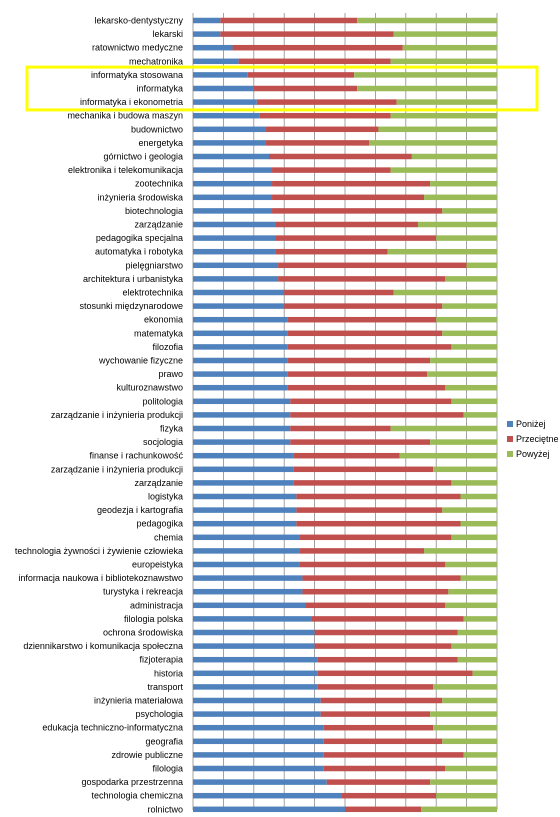  Describe the element at coordinates (161, 660) in the screenshot. I see `category-label: fizjoterapia` at that location.